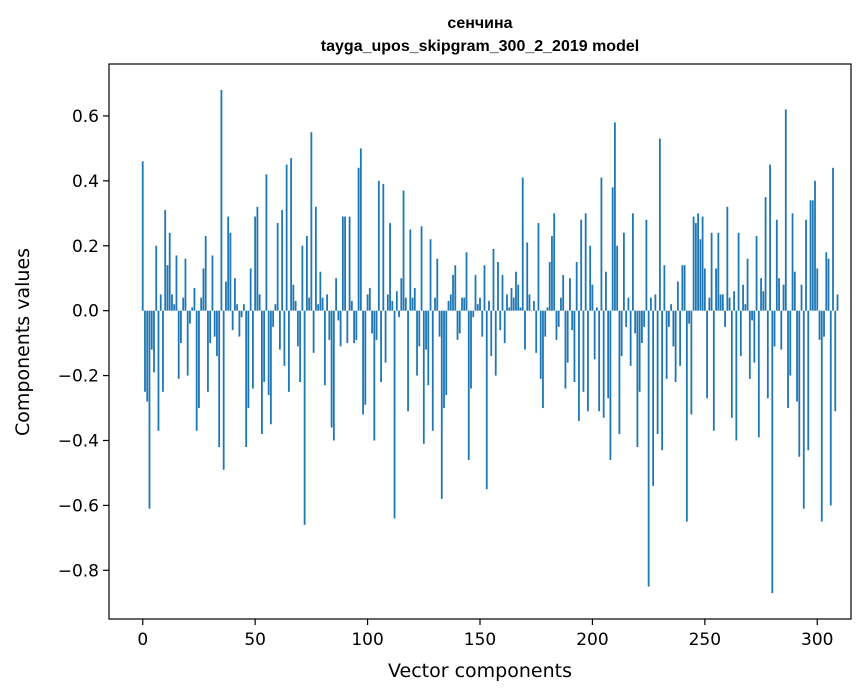 The height and width of the screenshot is (696, 867). Describe the element at coordinates (592, 640) in the screenshot. I see `x-tick-label: 200` at that location.